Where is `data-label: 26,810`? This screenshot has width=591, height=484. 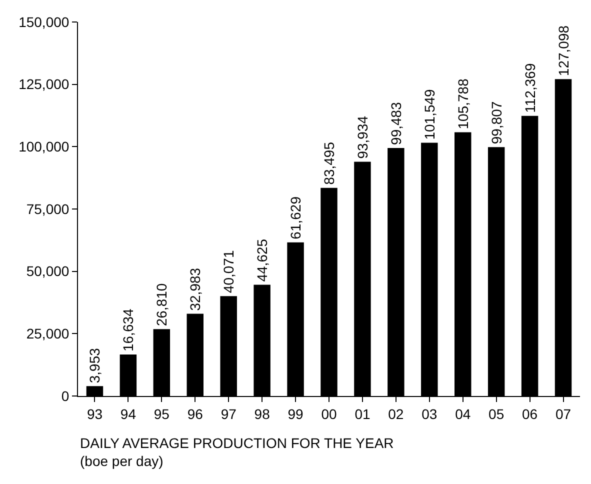 data-label: 26,810 is located at coordinates (162, 304).